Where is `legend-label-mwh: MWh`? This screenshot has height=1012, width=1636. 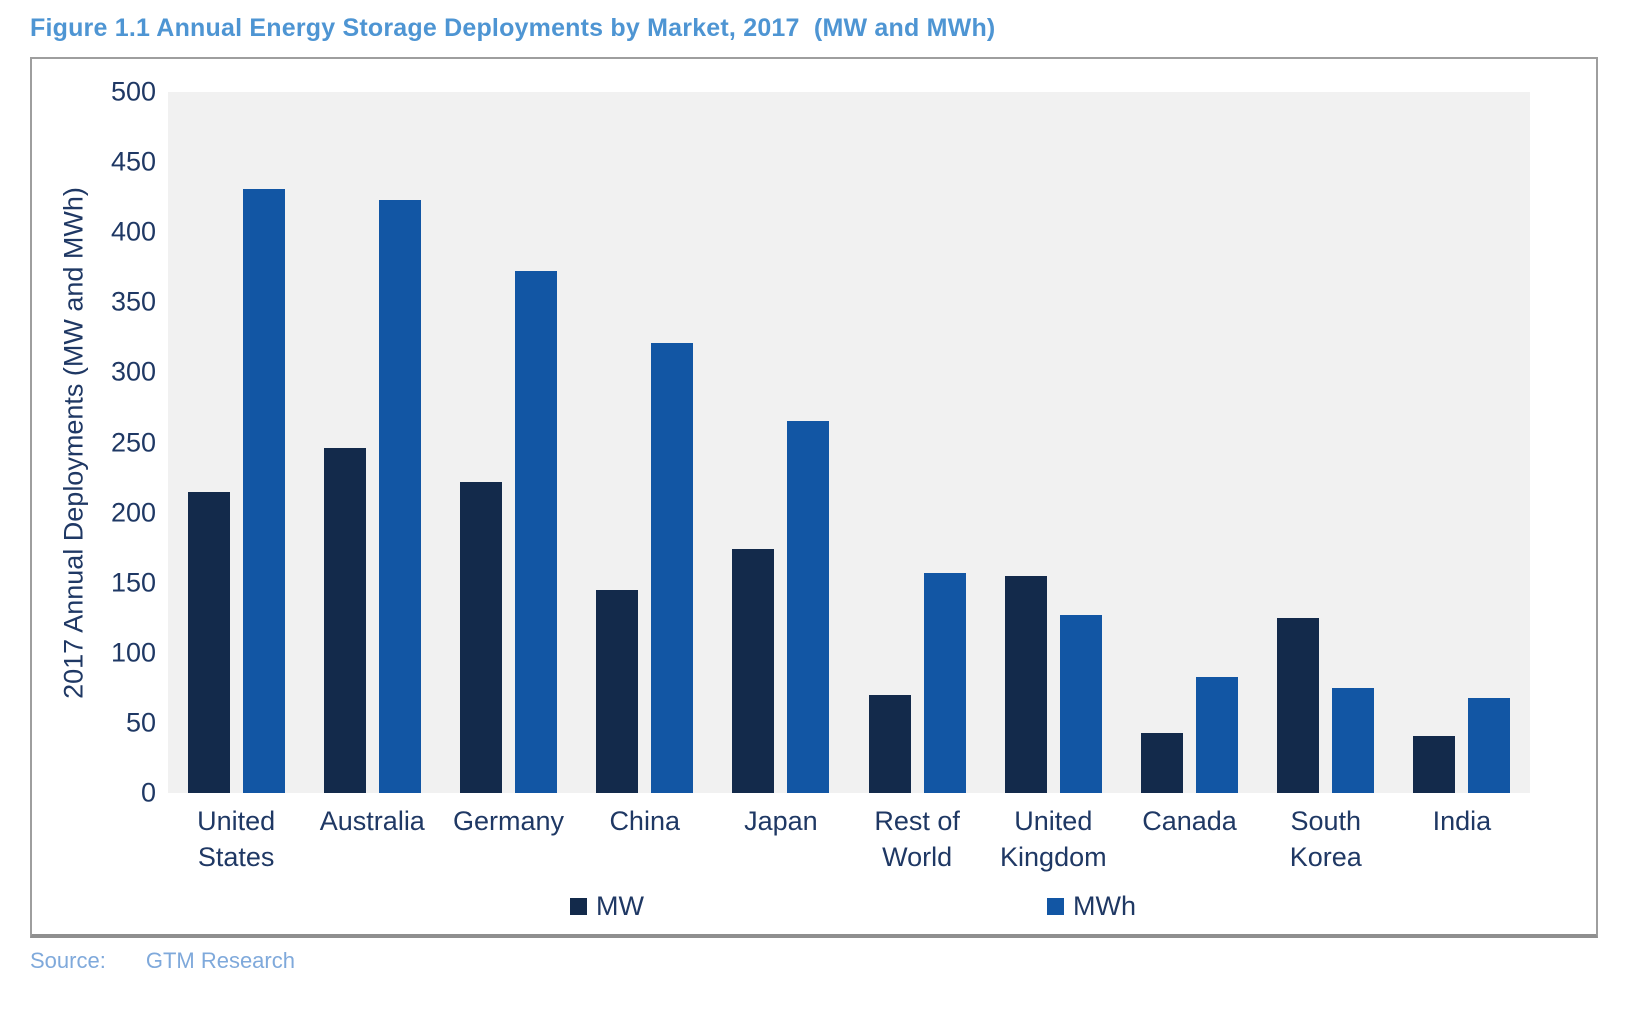
legend-label-mwh: MWh is located at coordinates (1104, 906).